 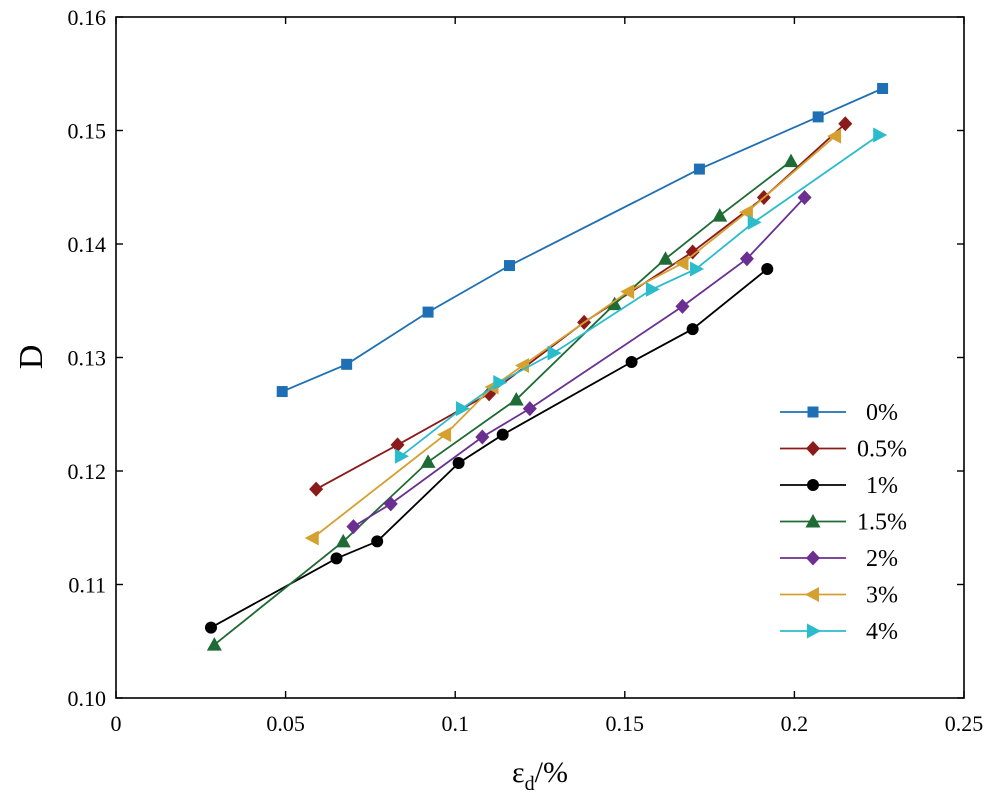 What do you see at coordinates (964, 723) in the screenshot?
I see `x-tick-label: 0.25` at bounding box center [964, 723].